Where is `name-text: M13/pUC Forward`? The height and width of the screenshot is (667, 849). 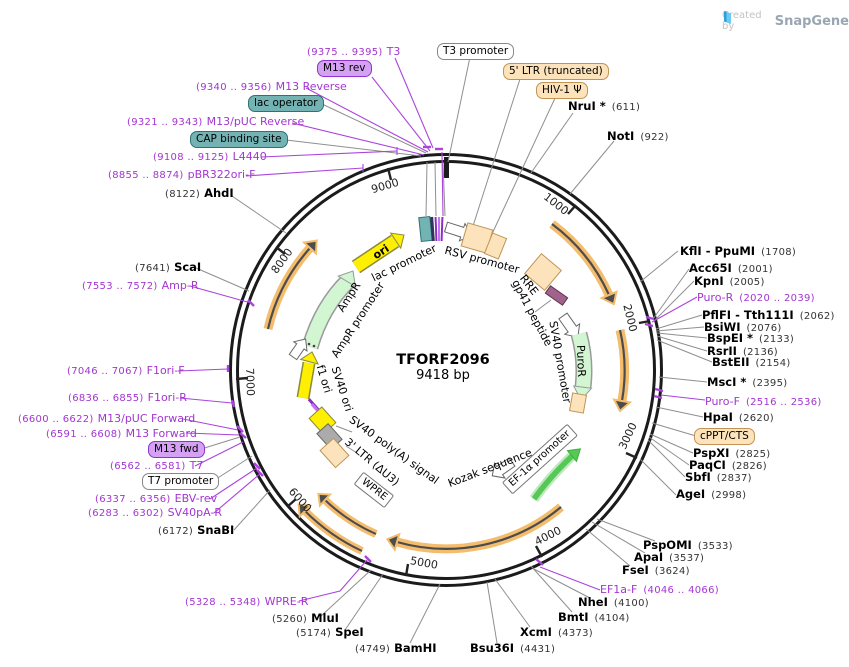
name-text: M13/pUC Forward is located at coordinates (146, 418).